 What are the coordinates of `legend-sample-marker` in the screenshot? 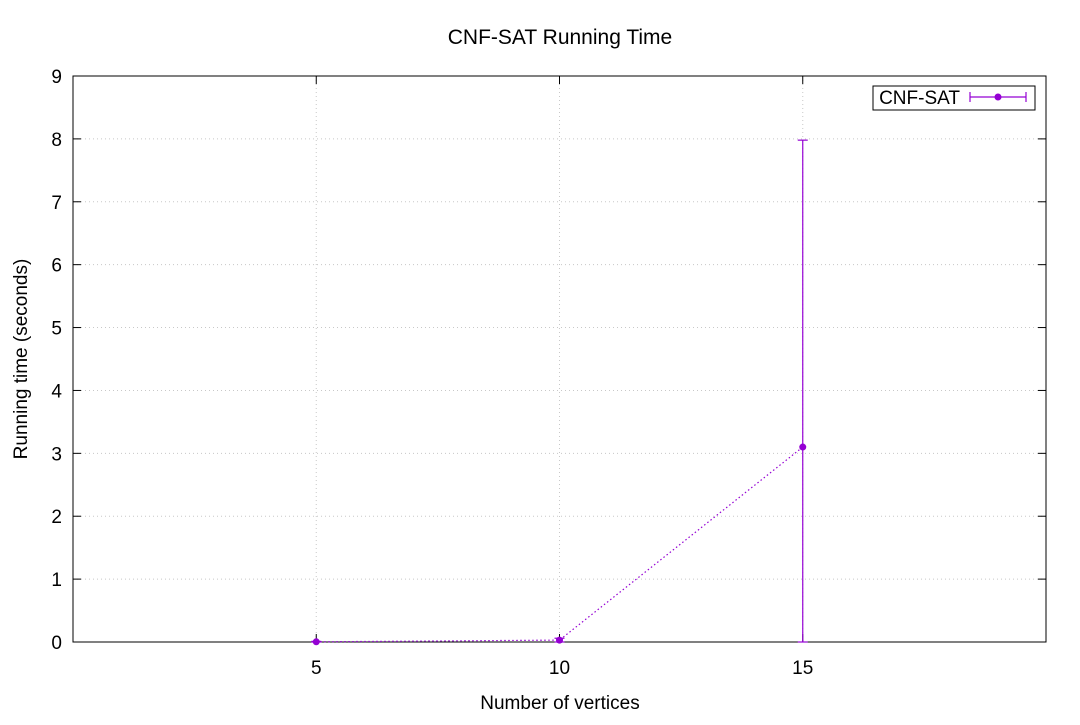 It's located at (998, 97).